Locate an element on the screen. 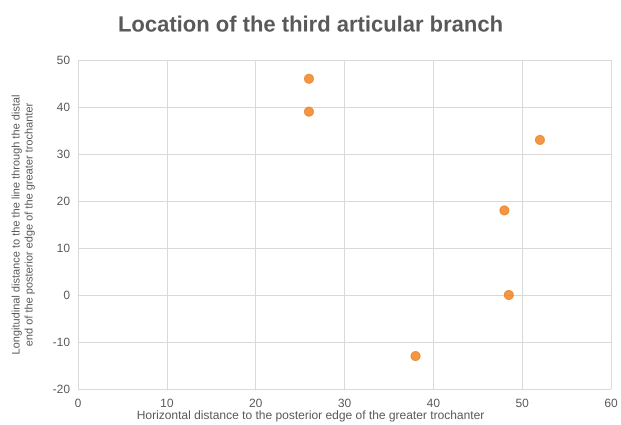 The width and height of the screenshot is (621, 425). y-tick-label: -10 is located at coordinates (61, 342).